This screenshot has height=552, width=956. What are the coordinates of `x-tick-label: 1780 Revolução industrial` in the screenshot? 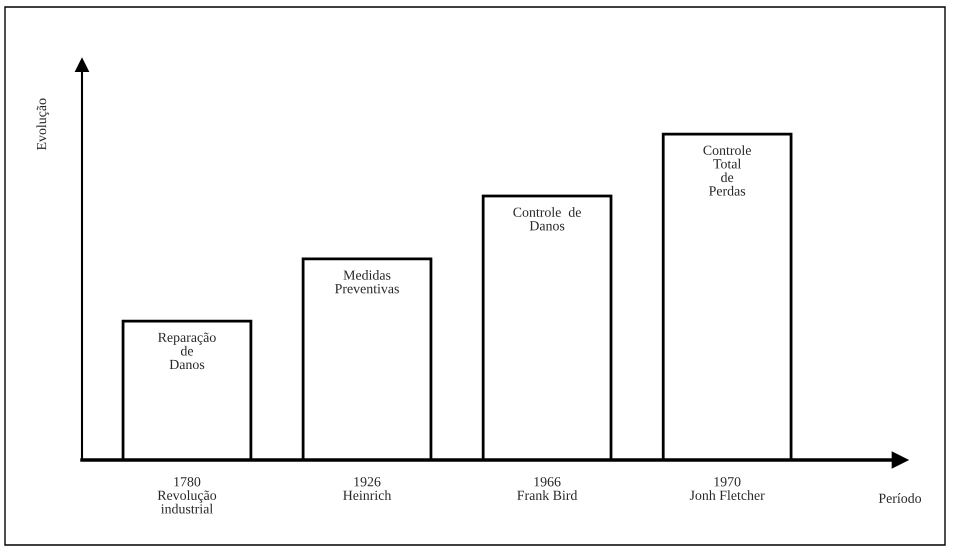 It's located at (187, 495).